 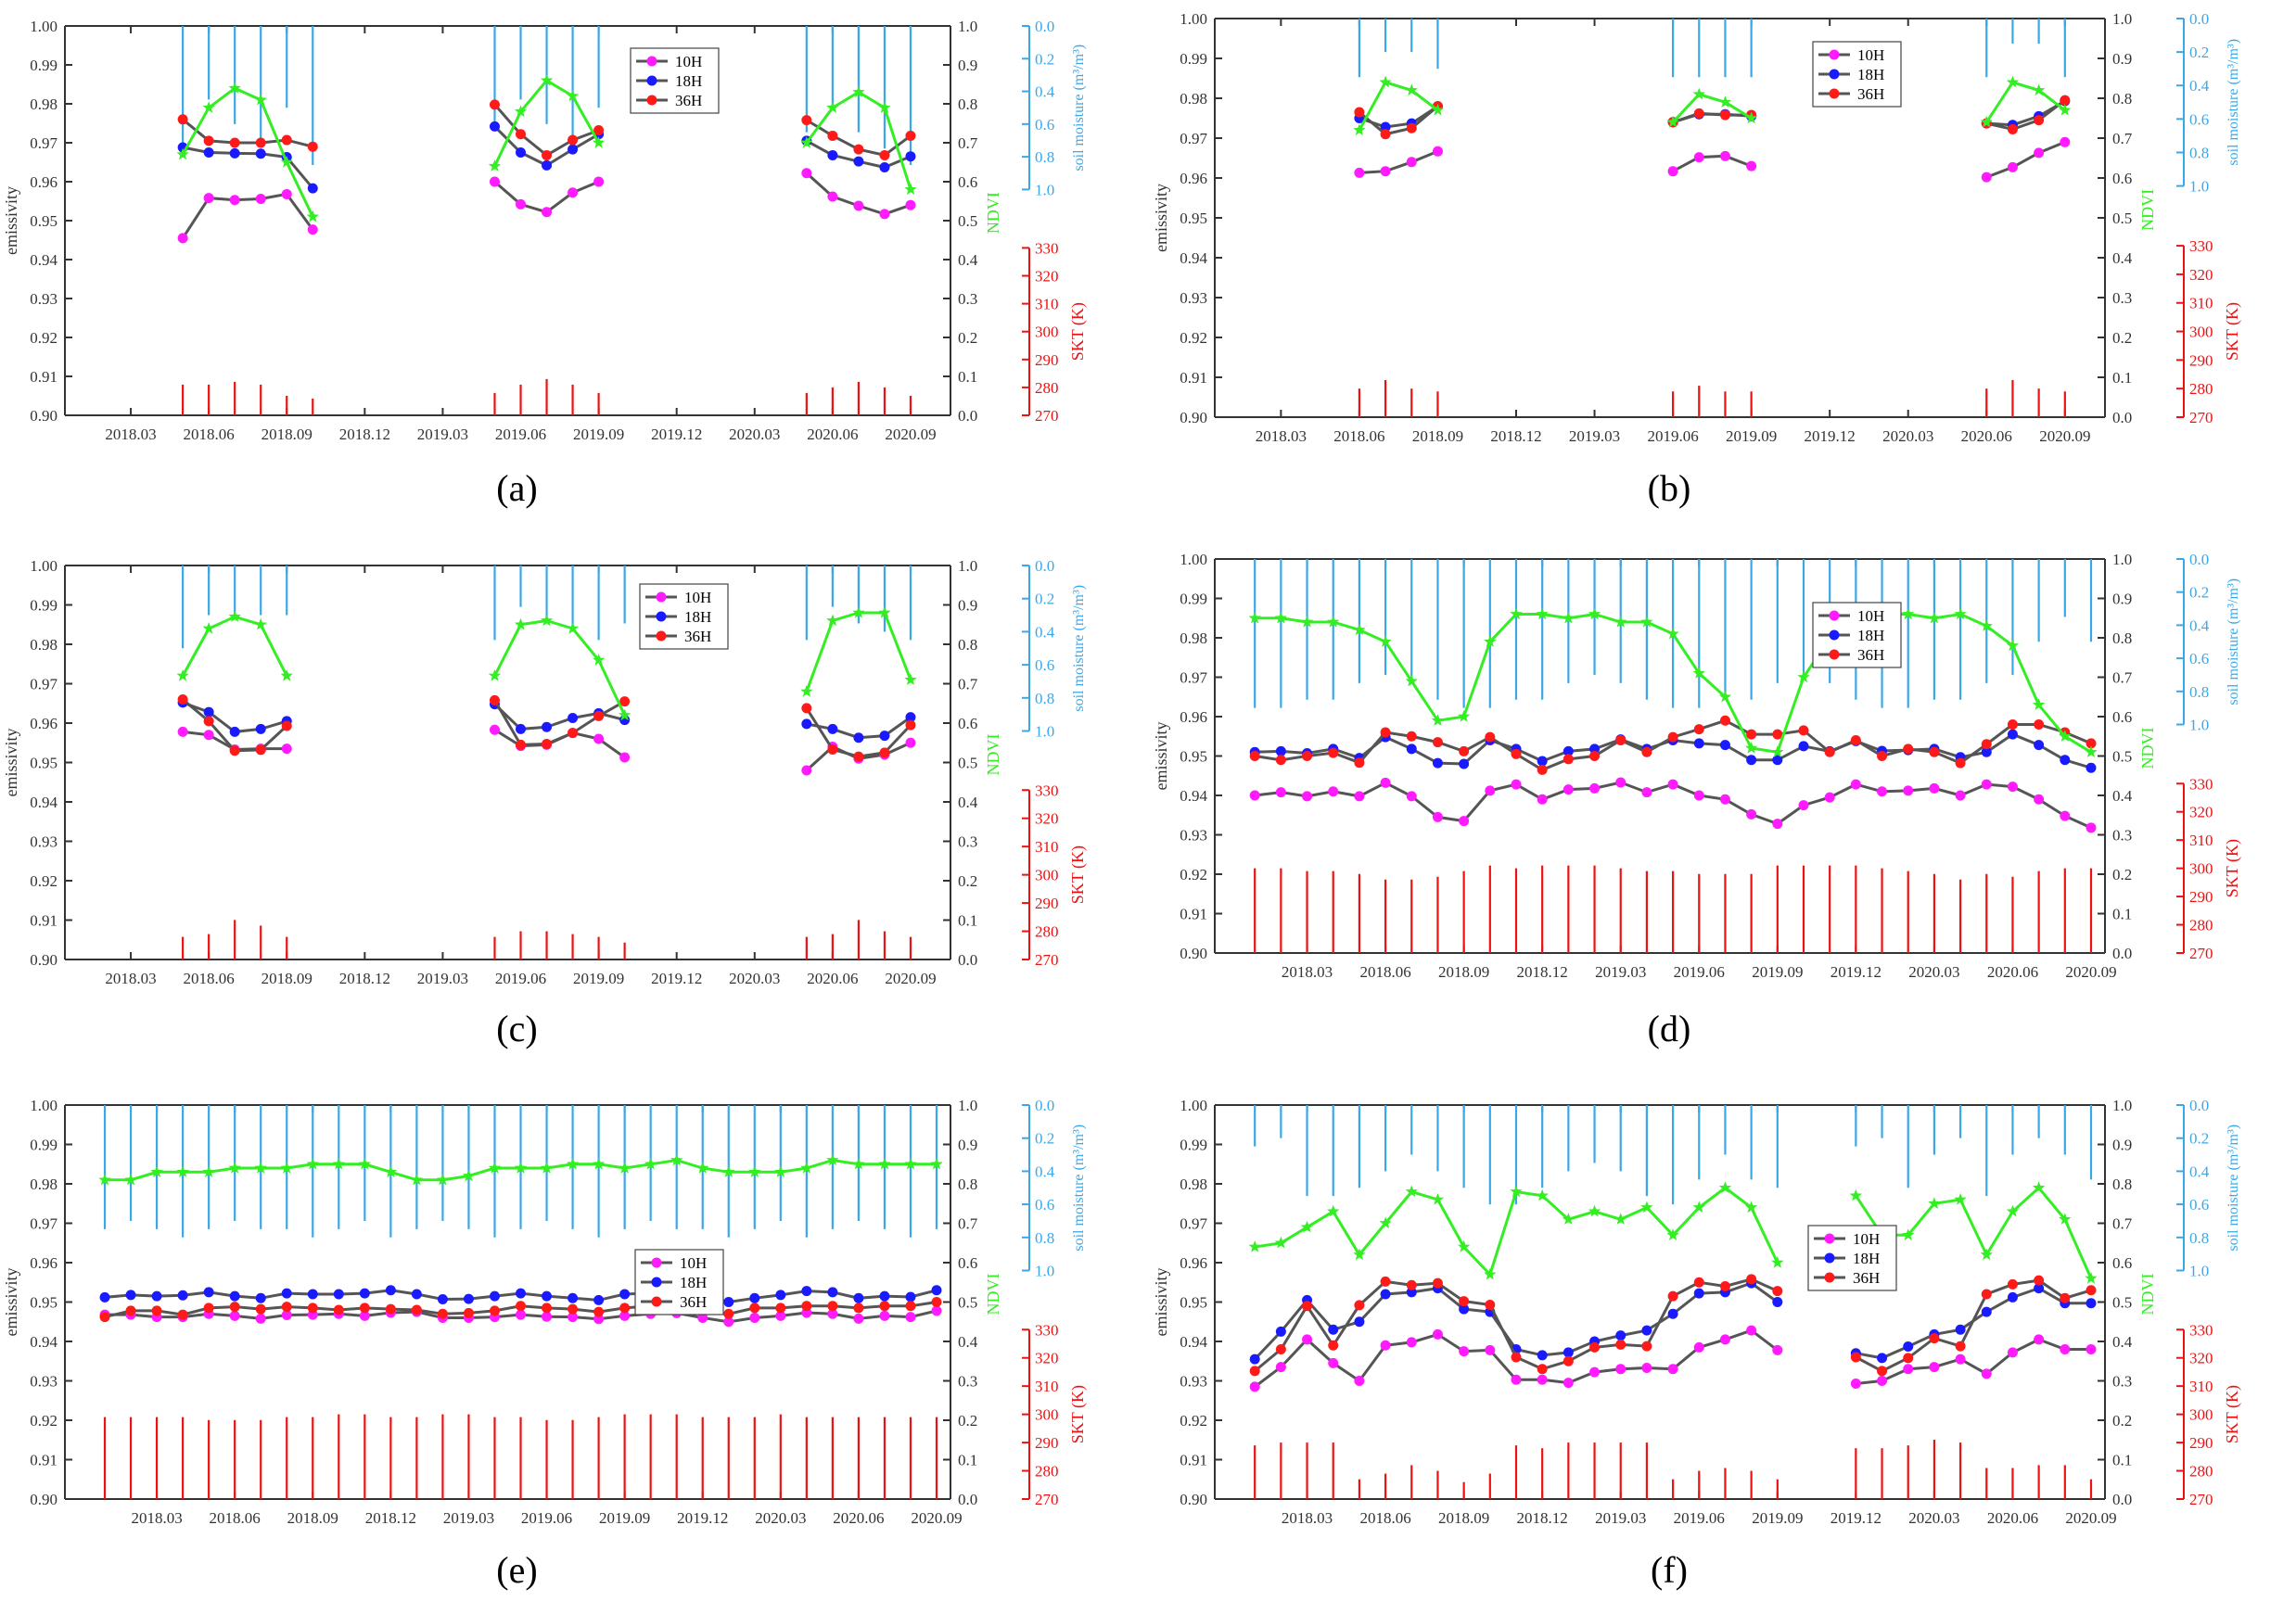 I want to click on soil-moisture-tick-label: 1.0, so click(x=2199, y=1271).